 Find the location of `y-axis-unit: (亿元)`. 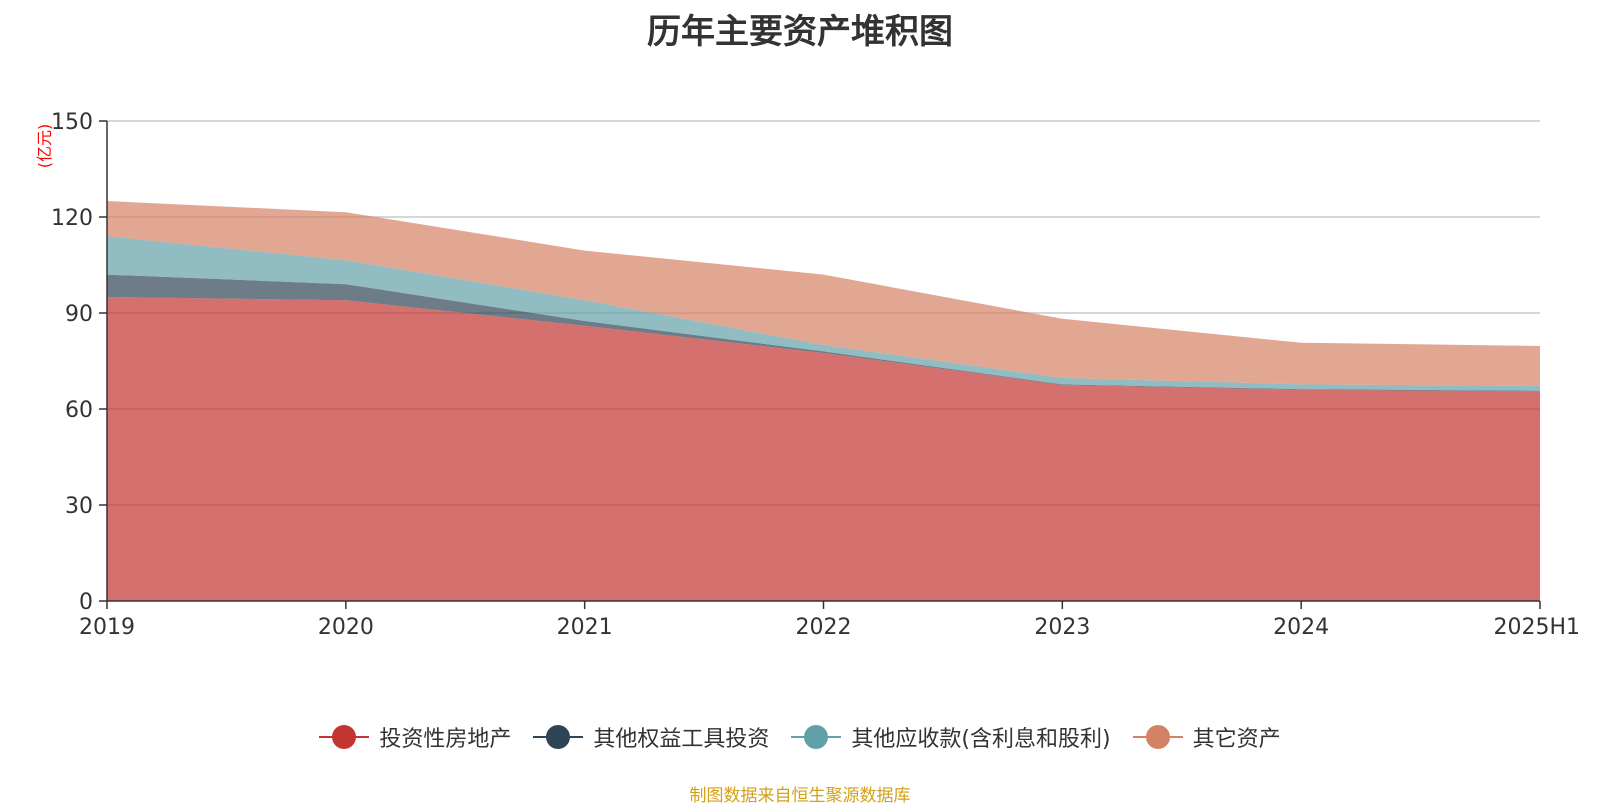

y-axis-unit: (亿元) is located at coordinates (44, 146).